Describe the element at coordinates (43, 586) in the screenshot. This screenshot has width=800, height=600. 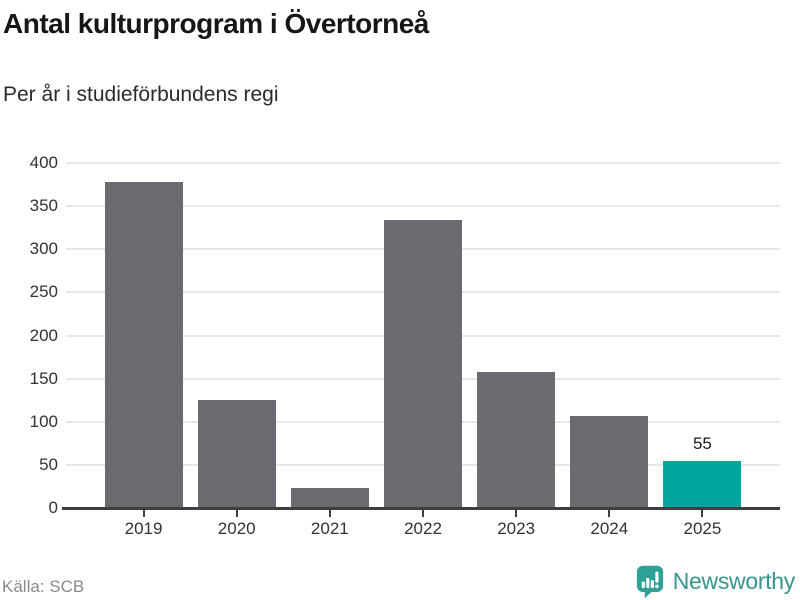
I see `source-note: Källa: SCB` at that location.